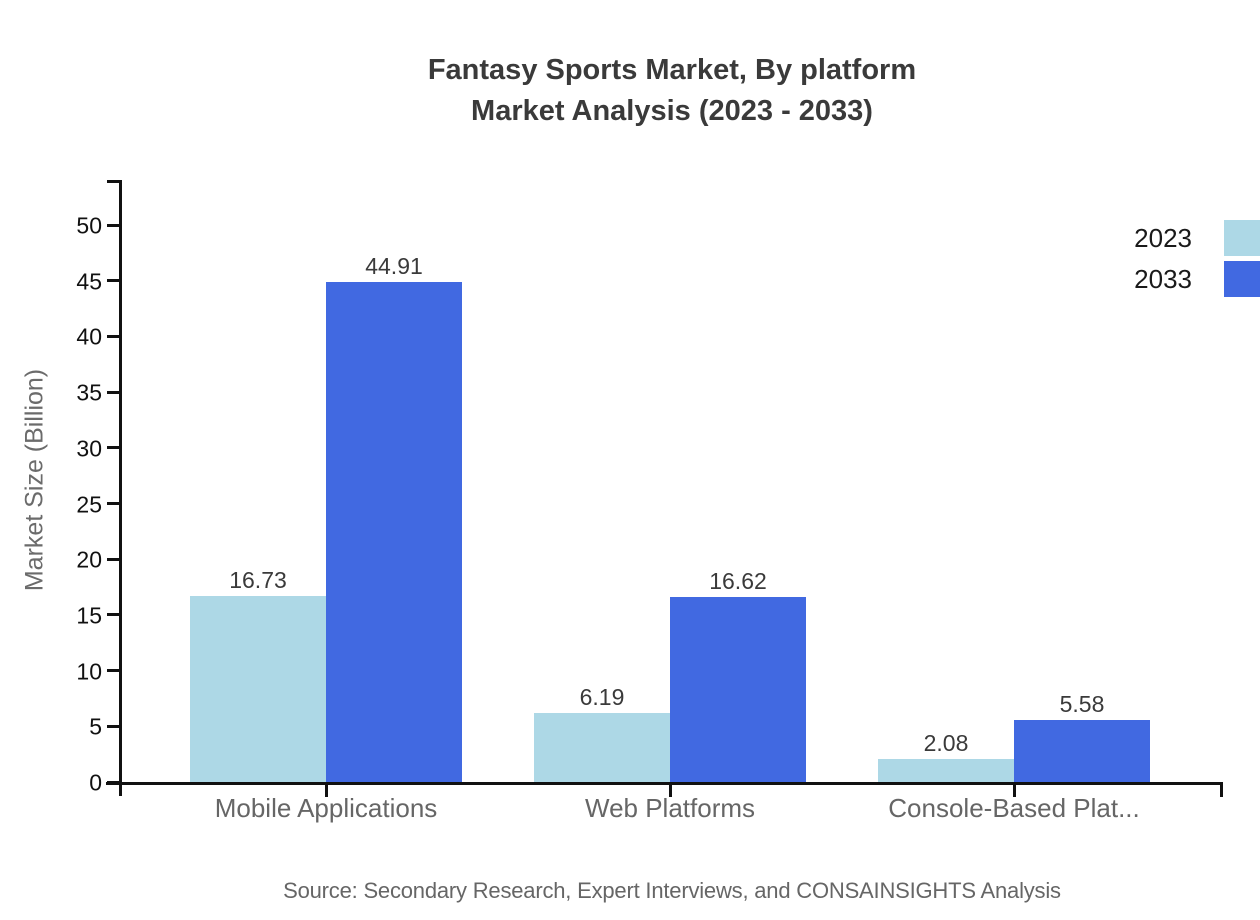 Image resolution: width=1260 pixels, height=920 pixels. I want to click on legend-swatch-2023, so click(1242, 238).